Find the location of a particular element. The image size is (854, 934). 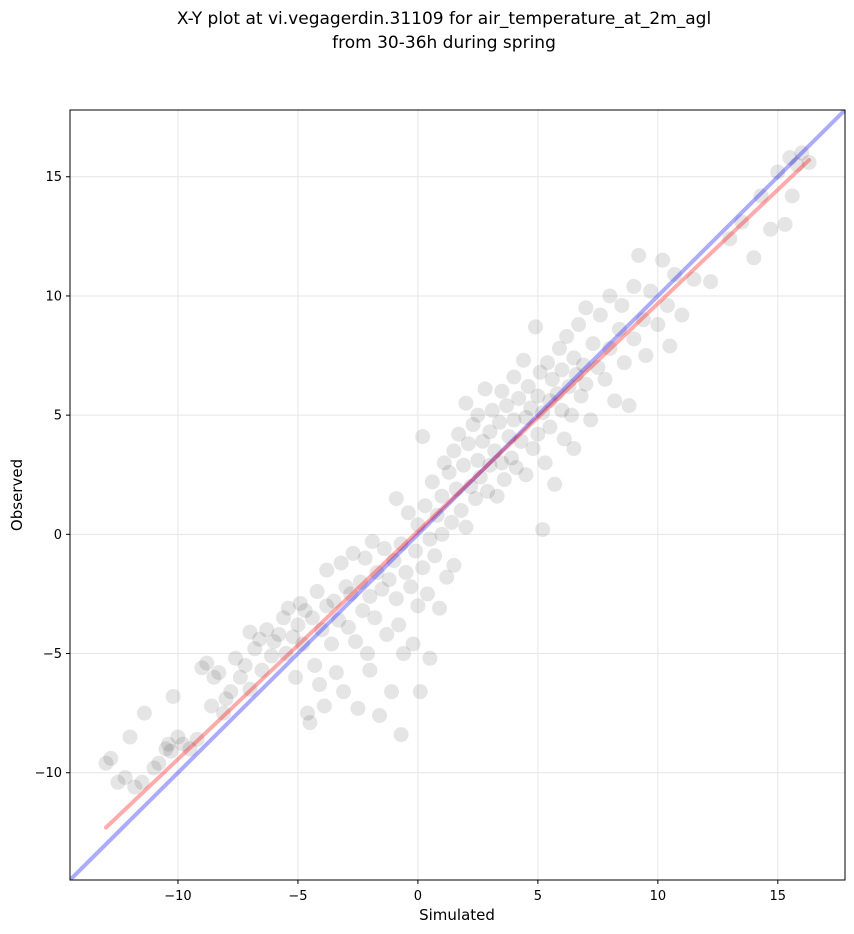

y-tick-label: 15 is located at coordinates (53, 177).